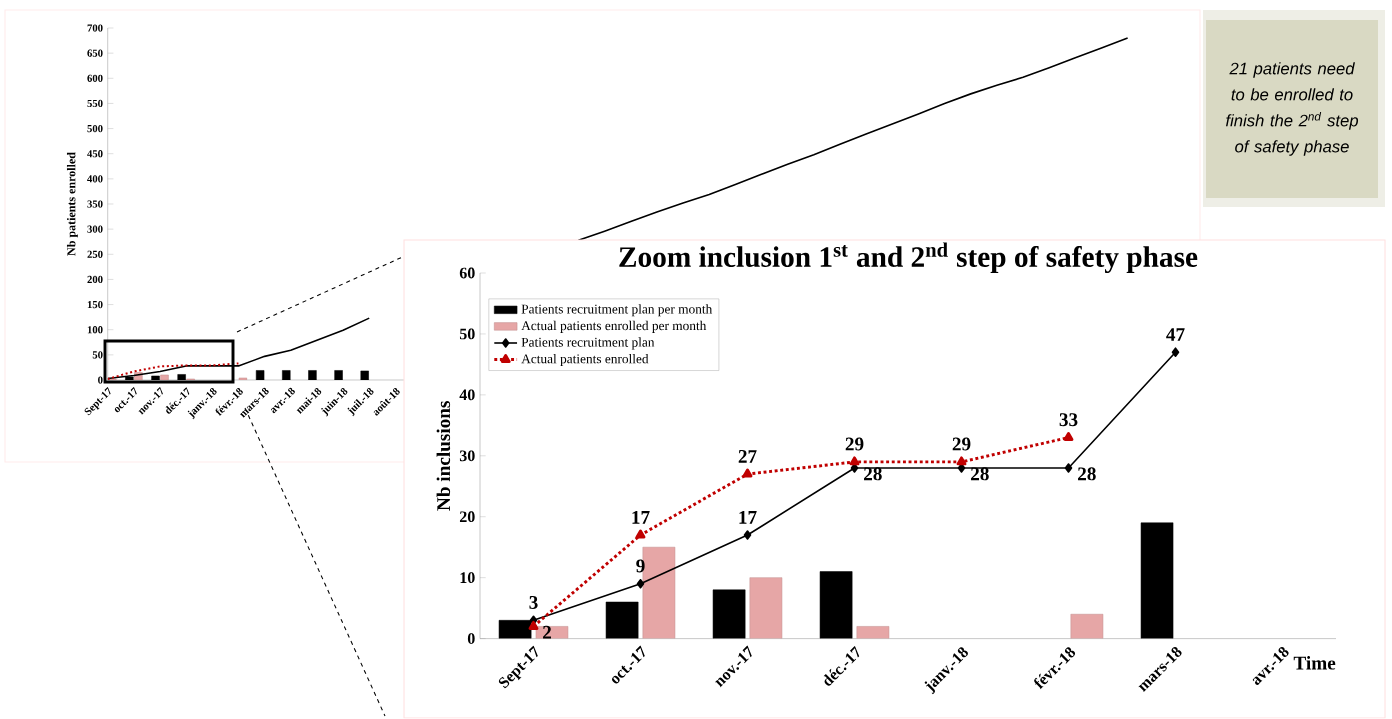 The image size is (1392, 719). I want to click on y-tick-label: 150, so click(95, 305).